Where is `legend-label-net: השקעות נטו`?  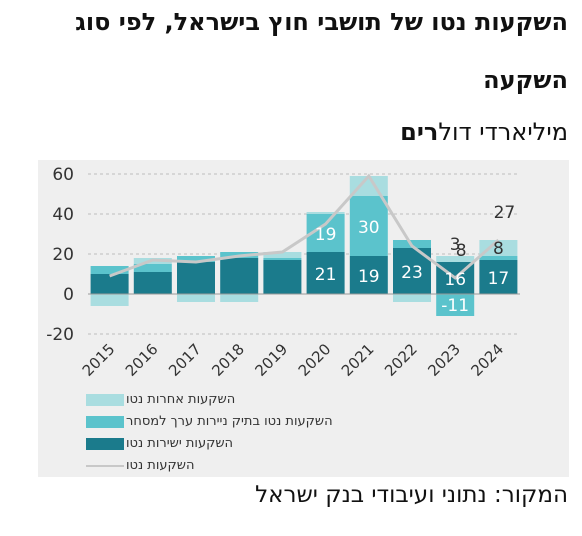 legend-label-net: השקעות נטו is located at coordinates (160, 465).